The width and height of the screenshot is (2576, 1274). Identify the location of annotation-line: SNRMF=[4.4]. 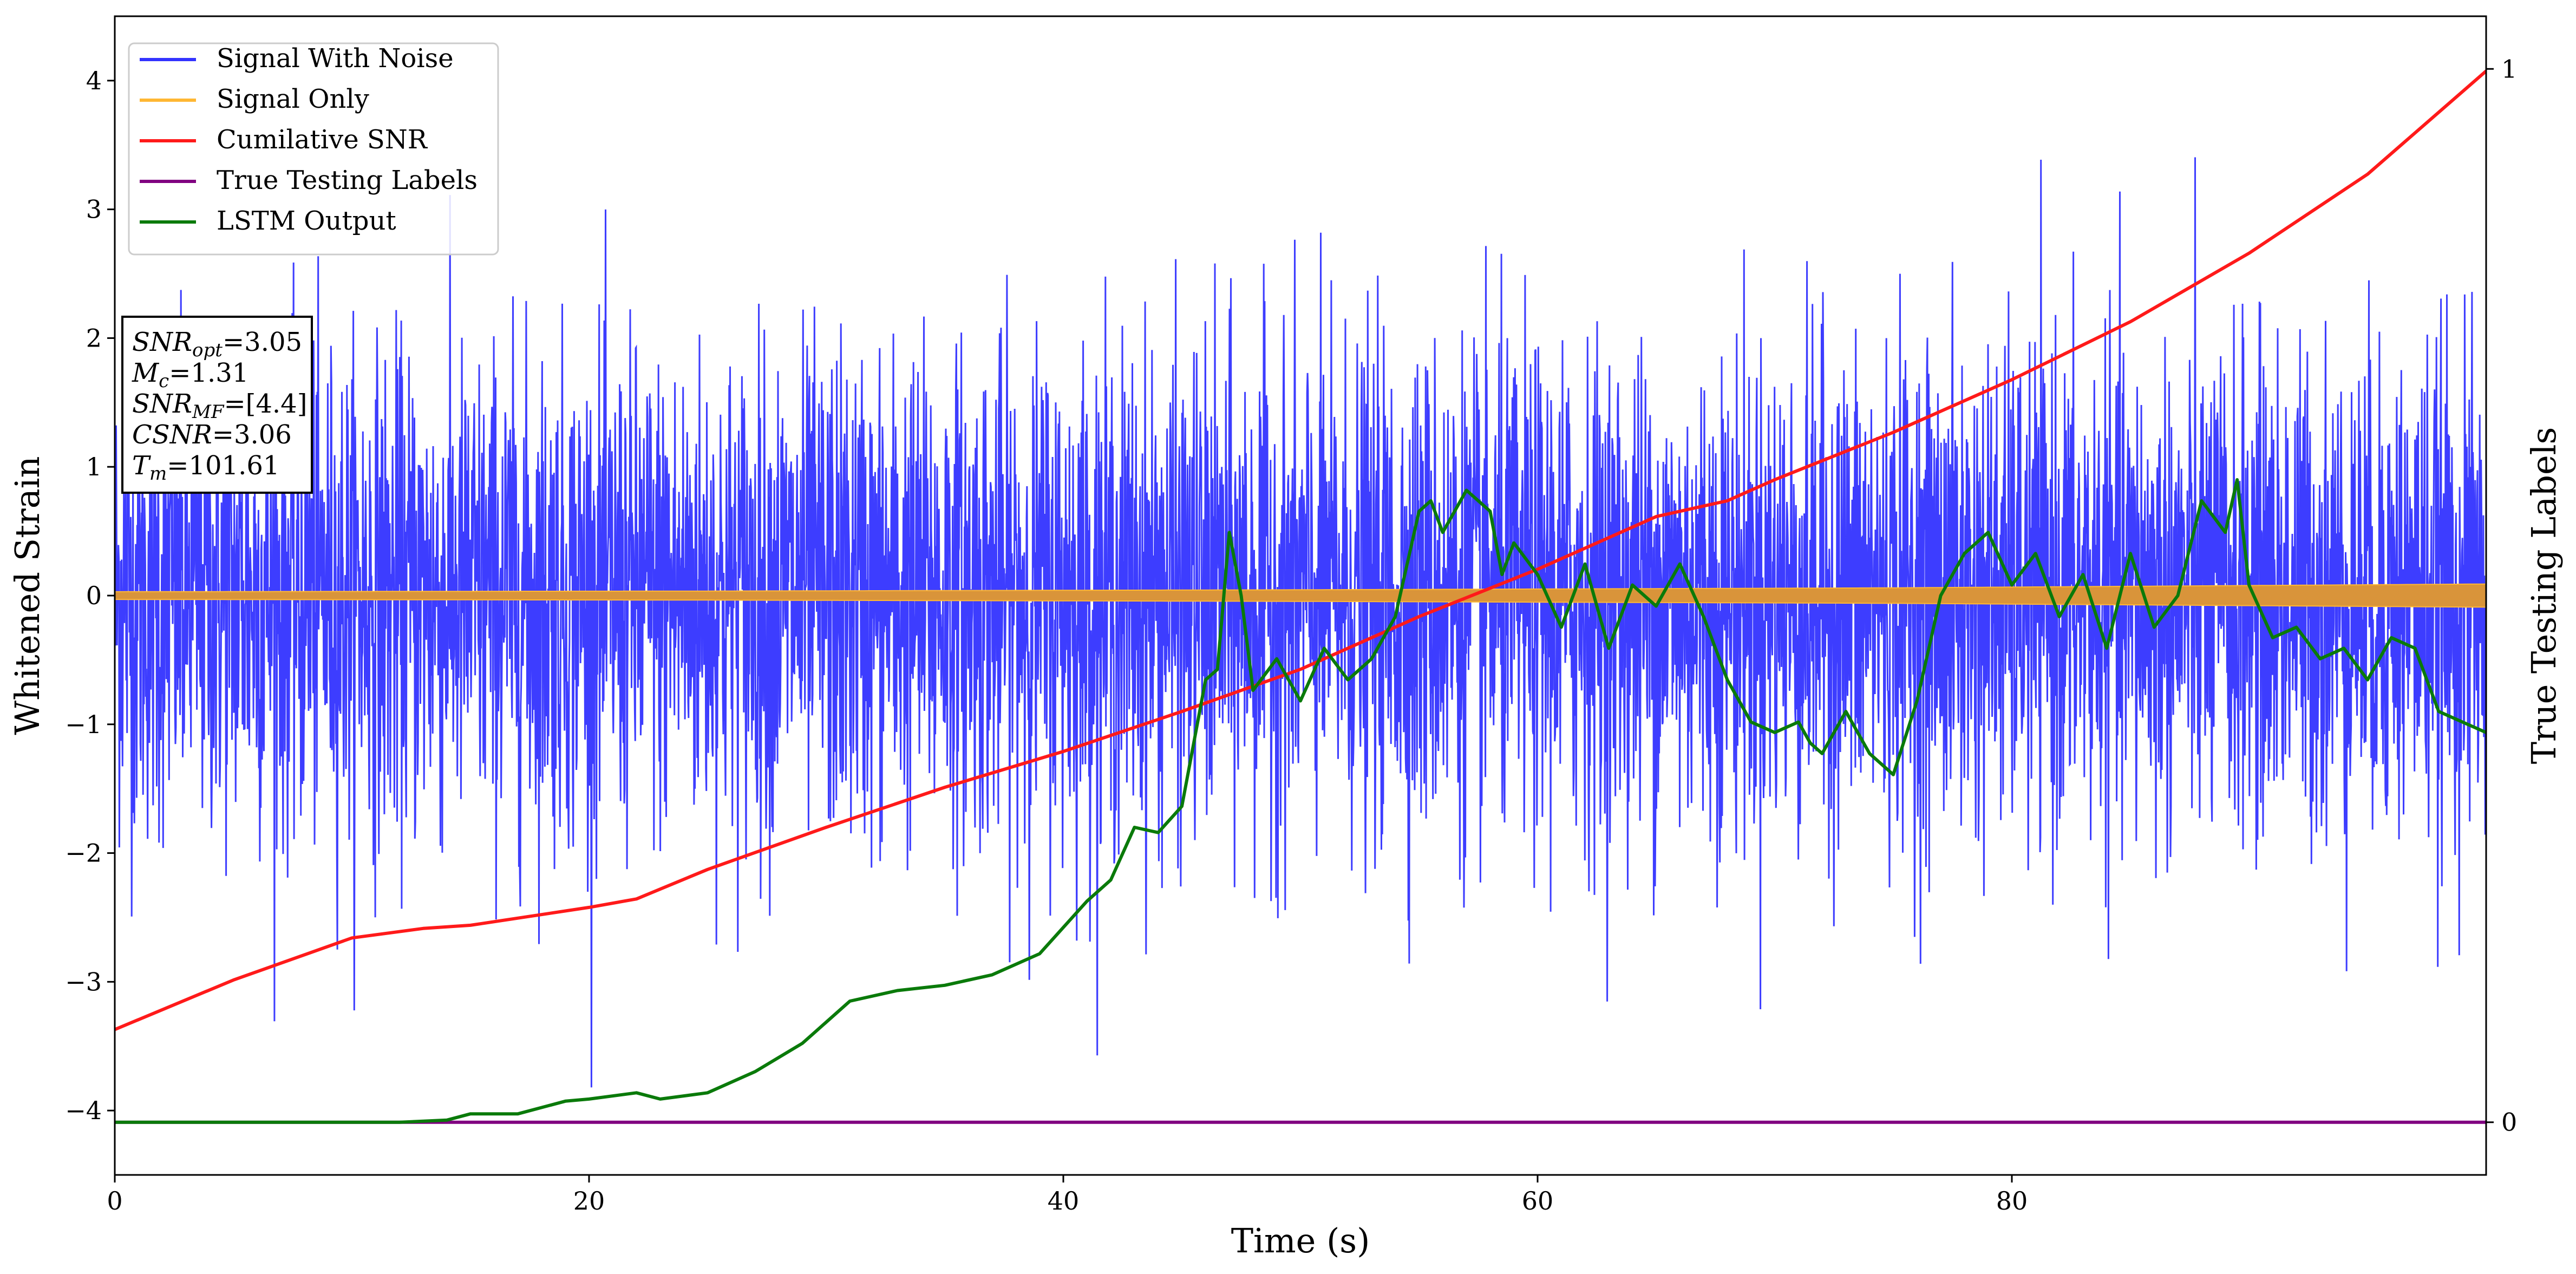
(219, 406).